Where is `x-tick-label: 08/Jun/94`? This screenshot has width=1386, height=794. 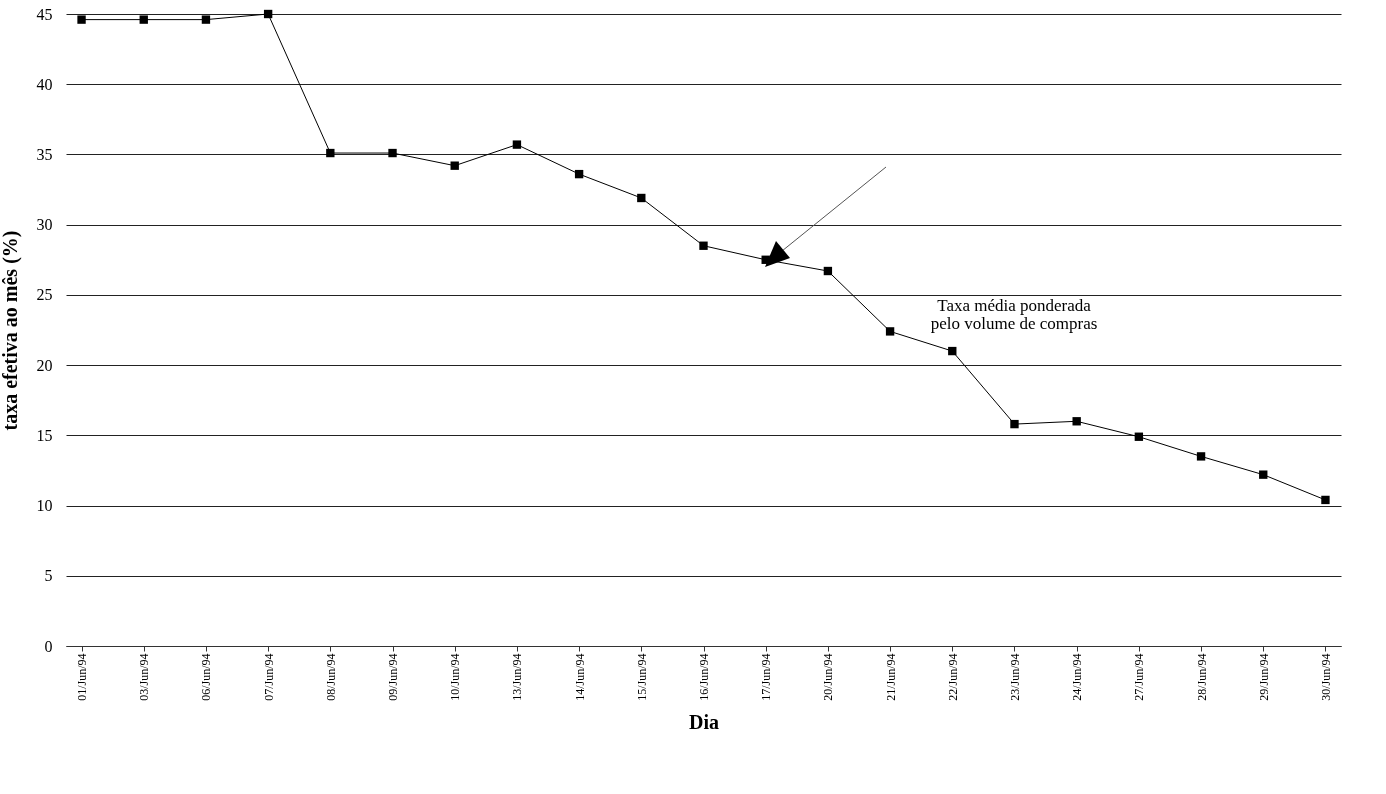 x-tick-label: 08/Jun/94 is located at coordinates (330, 677).